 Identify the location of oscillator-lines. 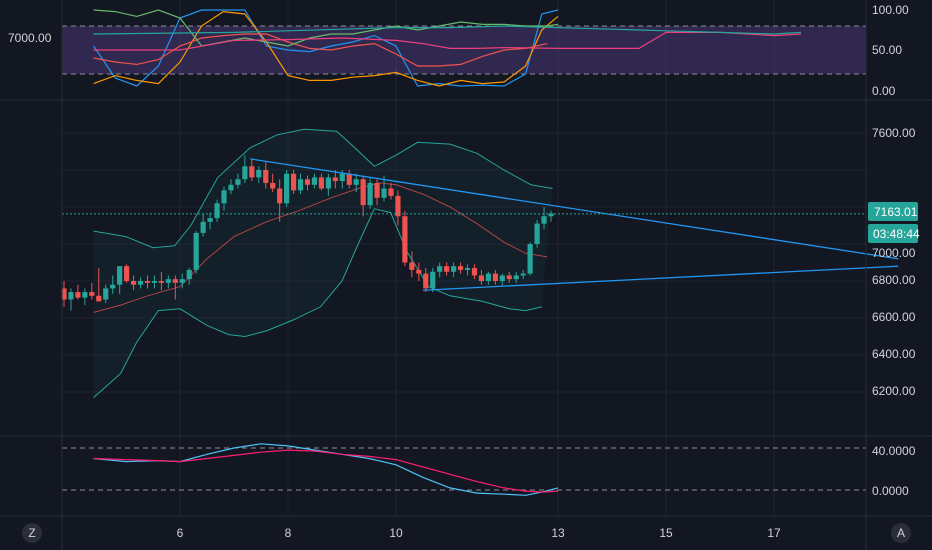
(447, 48).